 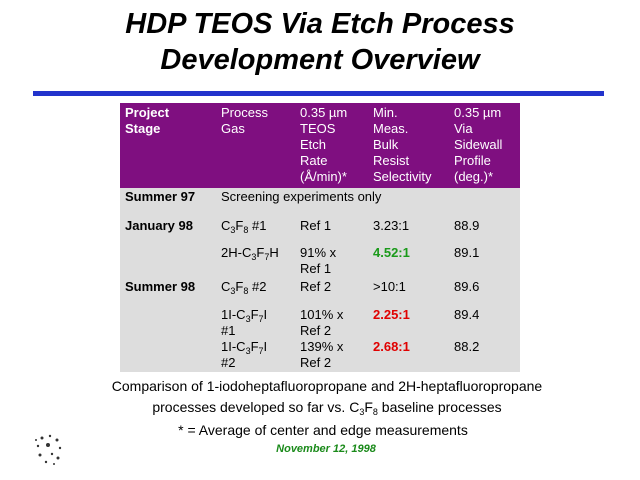 What do you see at coordinates (318, 93) in the screenshot?
I see `rule` at bounding box center [318, 93].